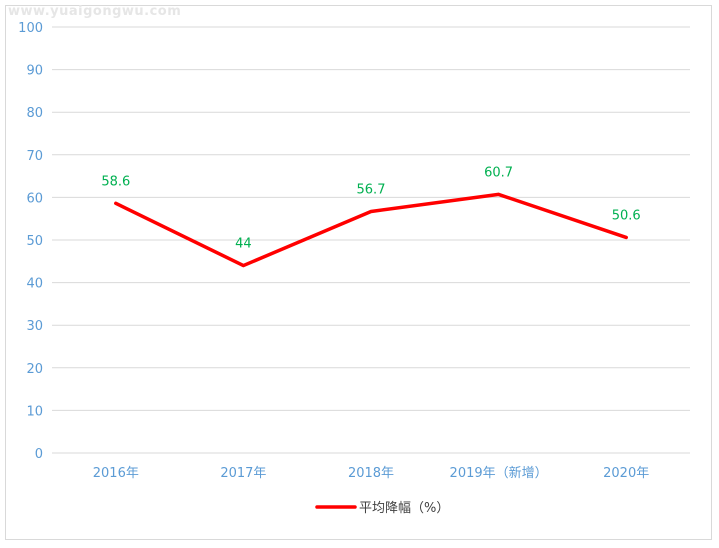 This screenshot has height=548, width=719. I want to click on data-labels: 58.6 44 56.7 60.7 50.6, so click(370, 208).